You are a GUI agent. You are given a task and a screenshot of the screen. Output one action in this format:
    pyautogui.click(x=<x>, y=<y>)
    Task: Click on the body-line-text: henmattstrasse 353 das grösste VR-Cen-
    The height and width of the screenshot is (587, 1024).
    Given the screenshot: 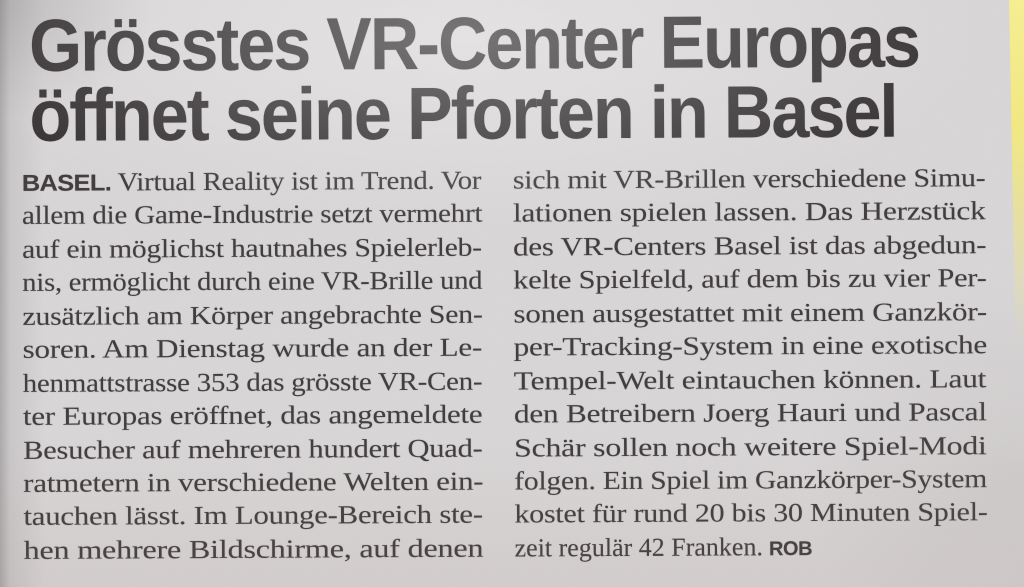 What is the action you would take?
    pyautogui.click(x=252, y=382)
    